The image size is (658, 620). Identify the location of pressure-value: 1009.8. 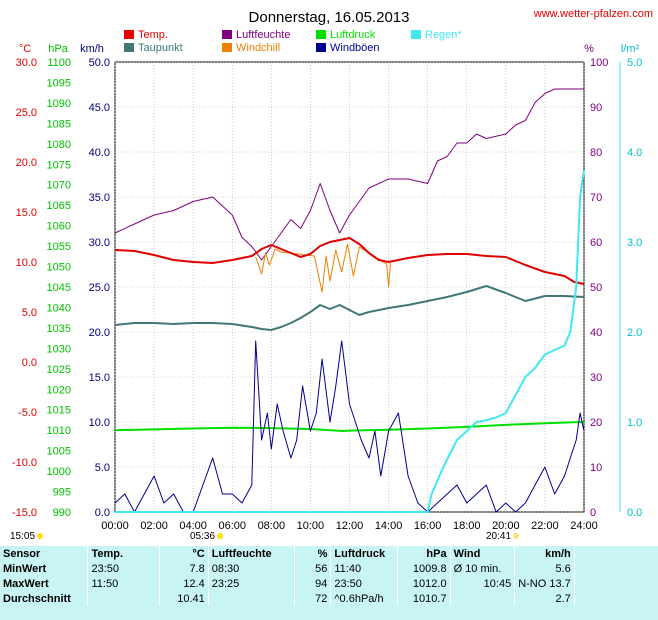
(424, 568).